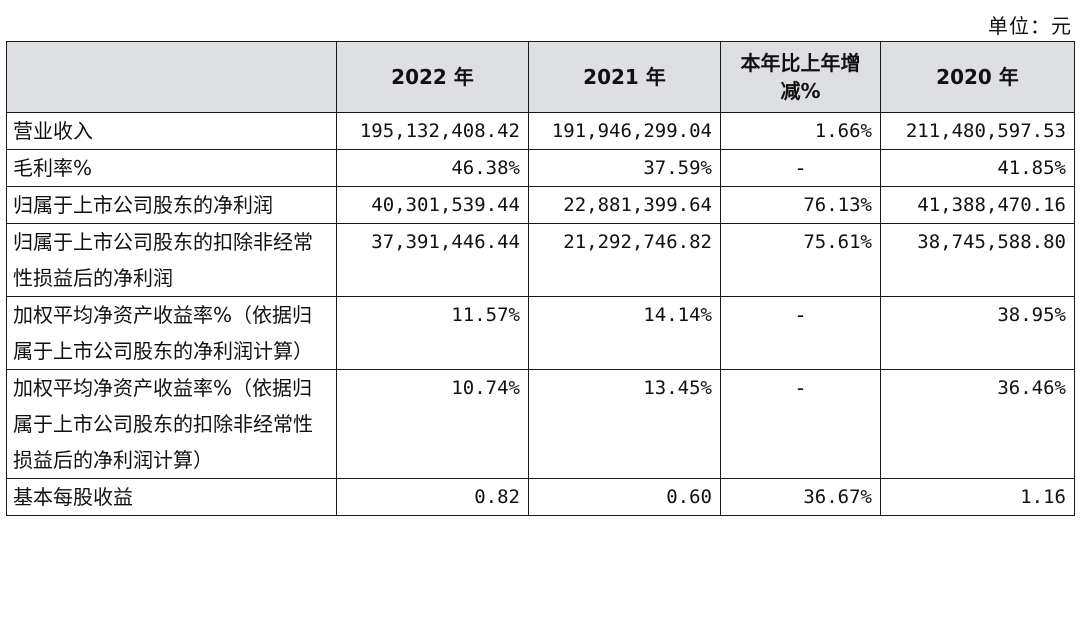  What do you see at coordinates (171, 168) in the screenshot?
I see `row-label: 毛利率%` at bounding box center [171, 168].